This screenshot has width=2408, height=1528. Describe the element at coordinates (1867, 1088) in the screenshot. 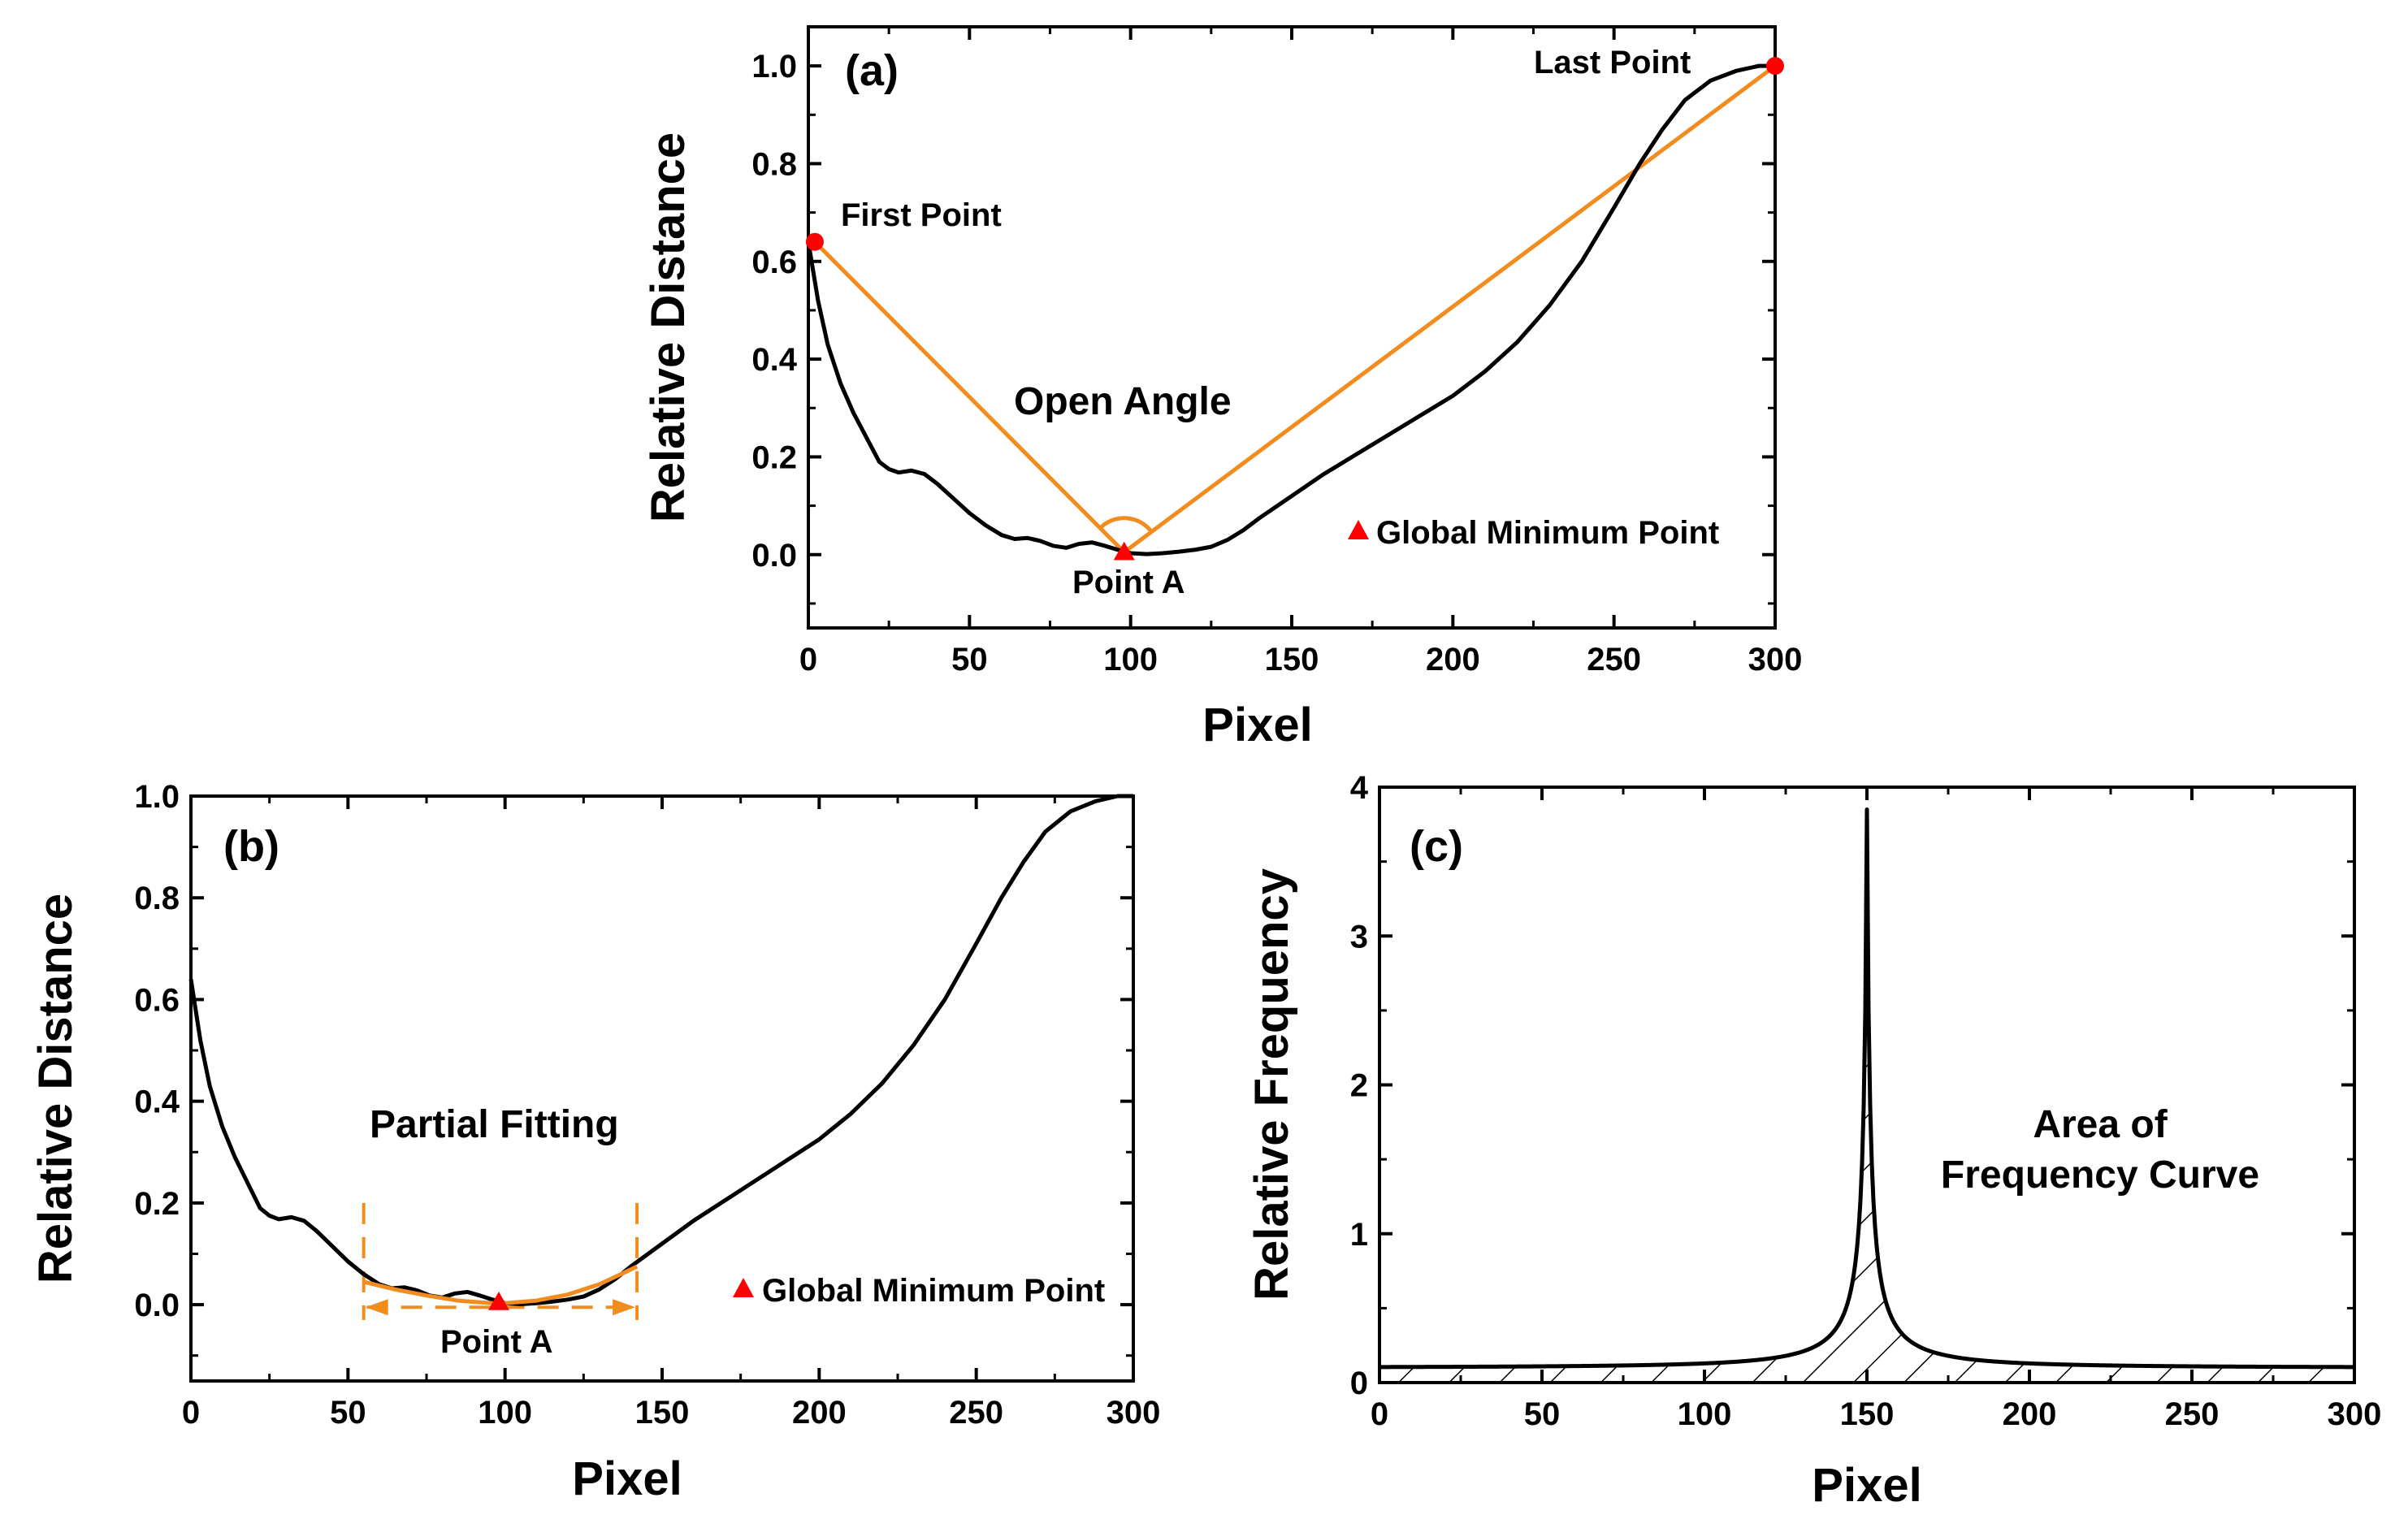

I see `panel-c-frequency-curve` at that location.